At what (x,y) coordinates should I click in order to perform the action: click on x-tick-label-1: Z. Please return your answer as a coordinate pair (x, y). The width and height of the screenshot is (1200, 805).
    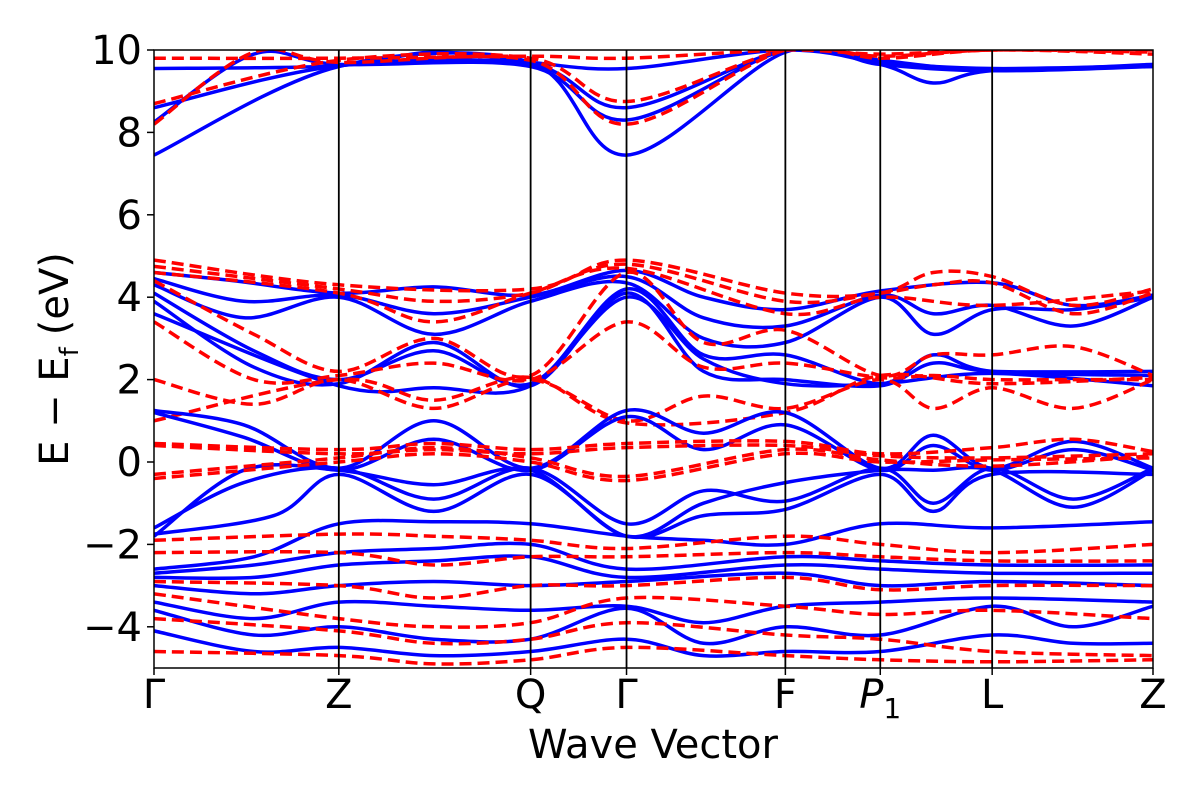
    Looking at the image, I should click on (338, 695).